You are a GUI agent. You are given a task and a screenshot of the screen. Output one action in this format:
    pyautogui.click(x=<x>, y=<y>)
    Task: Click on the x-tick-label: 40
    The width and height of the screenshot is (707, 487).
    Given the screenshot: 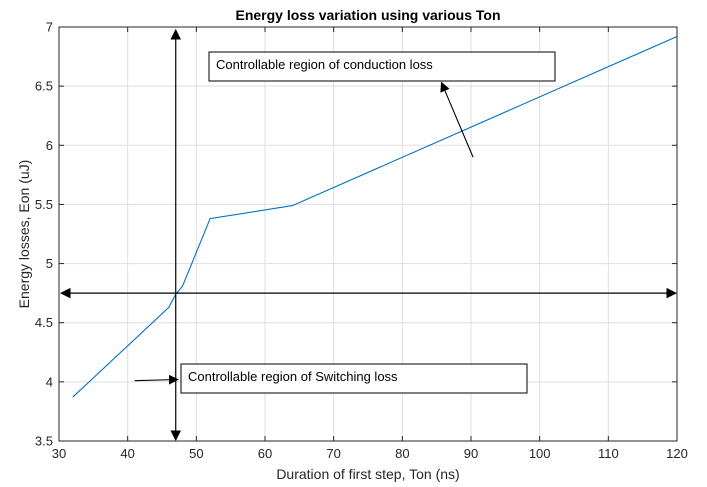 What is the action you would take?
    pyautogui.click(x=127, y=453)
    